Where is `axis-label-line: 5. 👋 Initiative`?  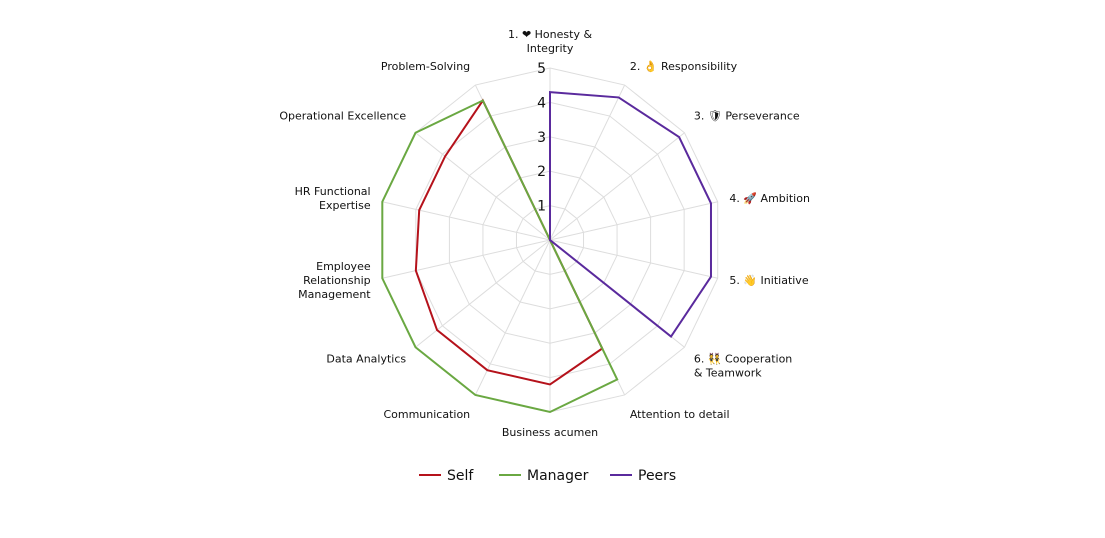 axis-label-line: 5. 👋 Initiative is located at coordinates (768, 280).